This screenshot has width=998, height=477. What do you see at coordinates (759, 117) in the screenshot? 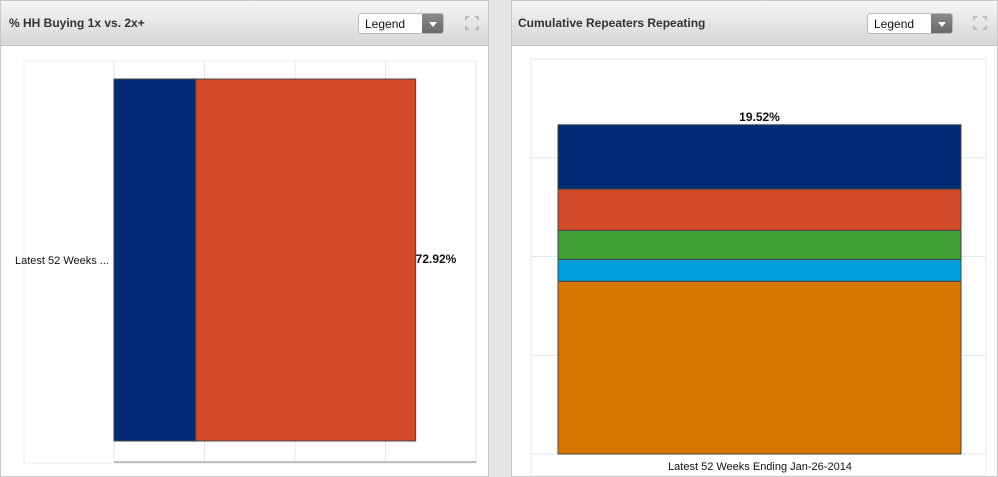
I see `value-label: 19.52%` at bounding box center [759, 117].